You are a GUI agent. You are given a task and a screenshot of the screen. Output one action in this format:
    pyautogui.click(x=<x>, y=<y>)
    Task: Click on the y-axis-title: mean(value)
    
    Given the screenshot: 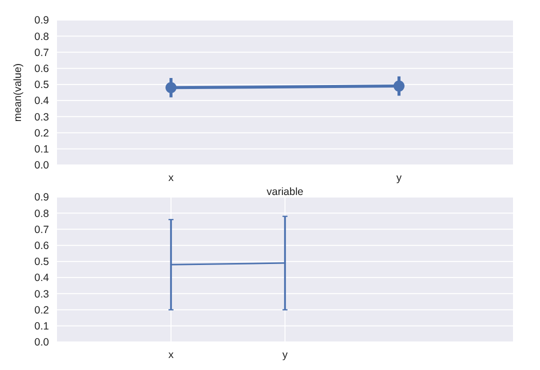 What is the action you would take?
    pyautogui.click(x=18, y=92)
    